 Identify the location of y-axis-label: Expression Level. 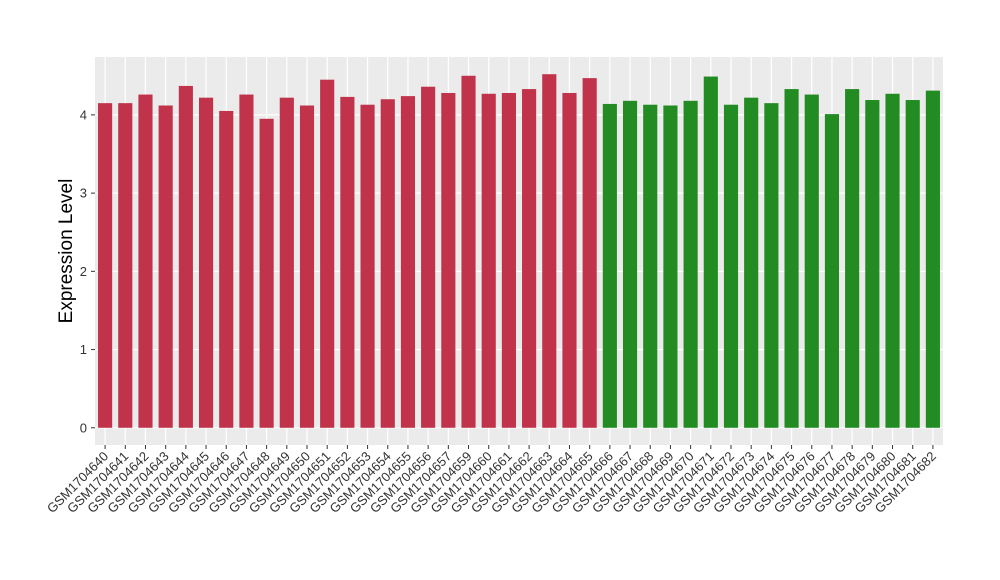
(66, 251).